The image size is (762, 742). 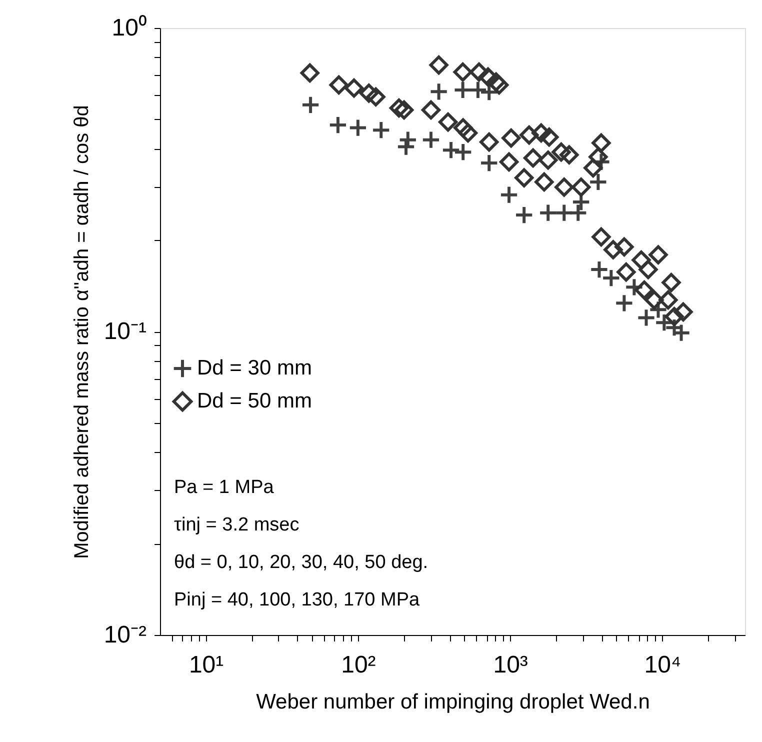 I want to click on y-tick-label: 10⁻², so click(x=125, y=635).